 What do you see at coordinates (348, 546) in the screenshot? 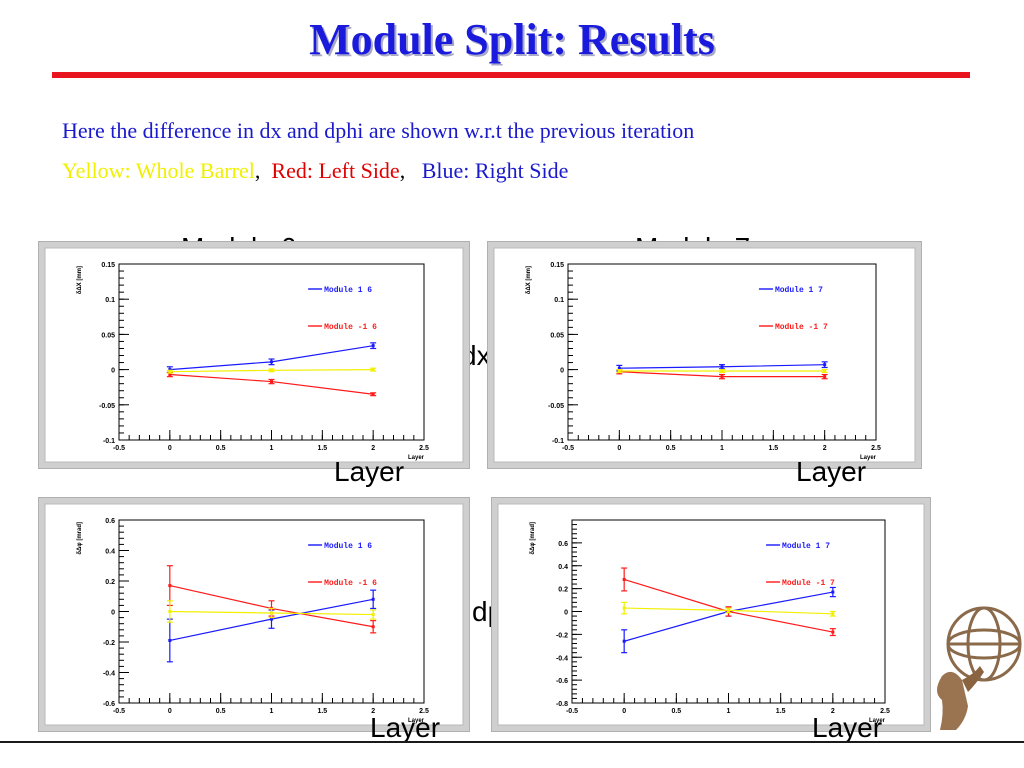
I see `legend-entry: Module 1 6` at bounding box center [348, 546].